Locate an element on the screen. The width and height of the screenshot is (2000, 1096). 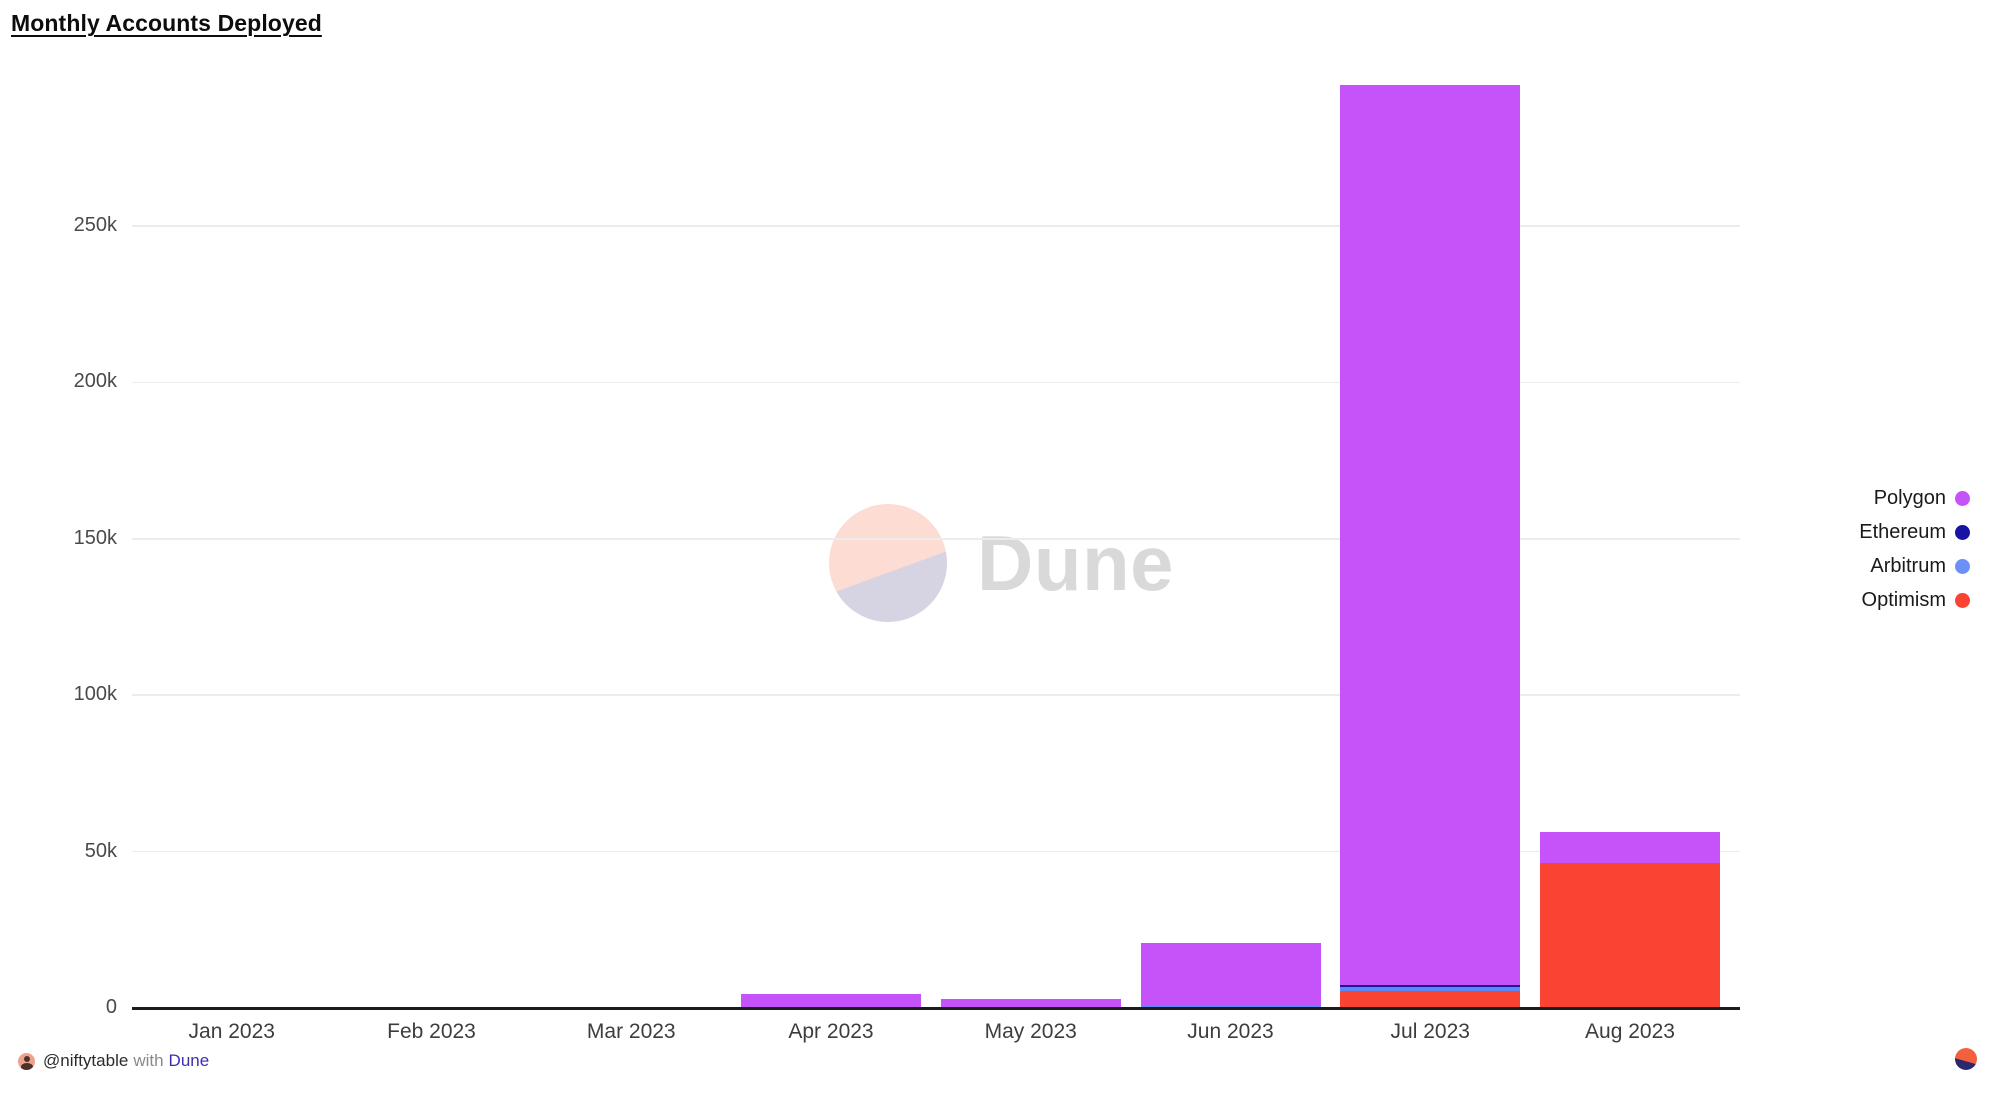
legend-item-polygon: Polygon is located at coordinates (1914, 498).